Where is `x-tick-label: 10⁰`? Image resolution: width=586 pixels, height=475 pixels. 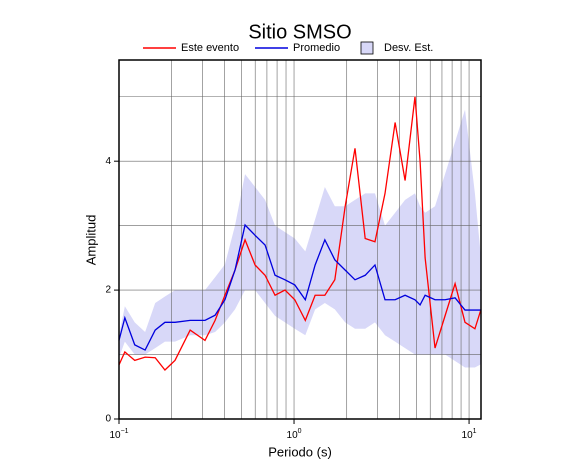
x-tick-label: 10⁰ is located at coordinates (294, 434).